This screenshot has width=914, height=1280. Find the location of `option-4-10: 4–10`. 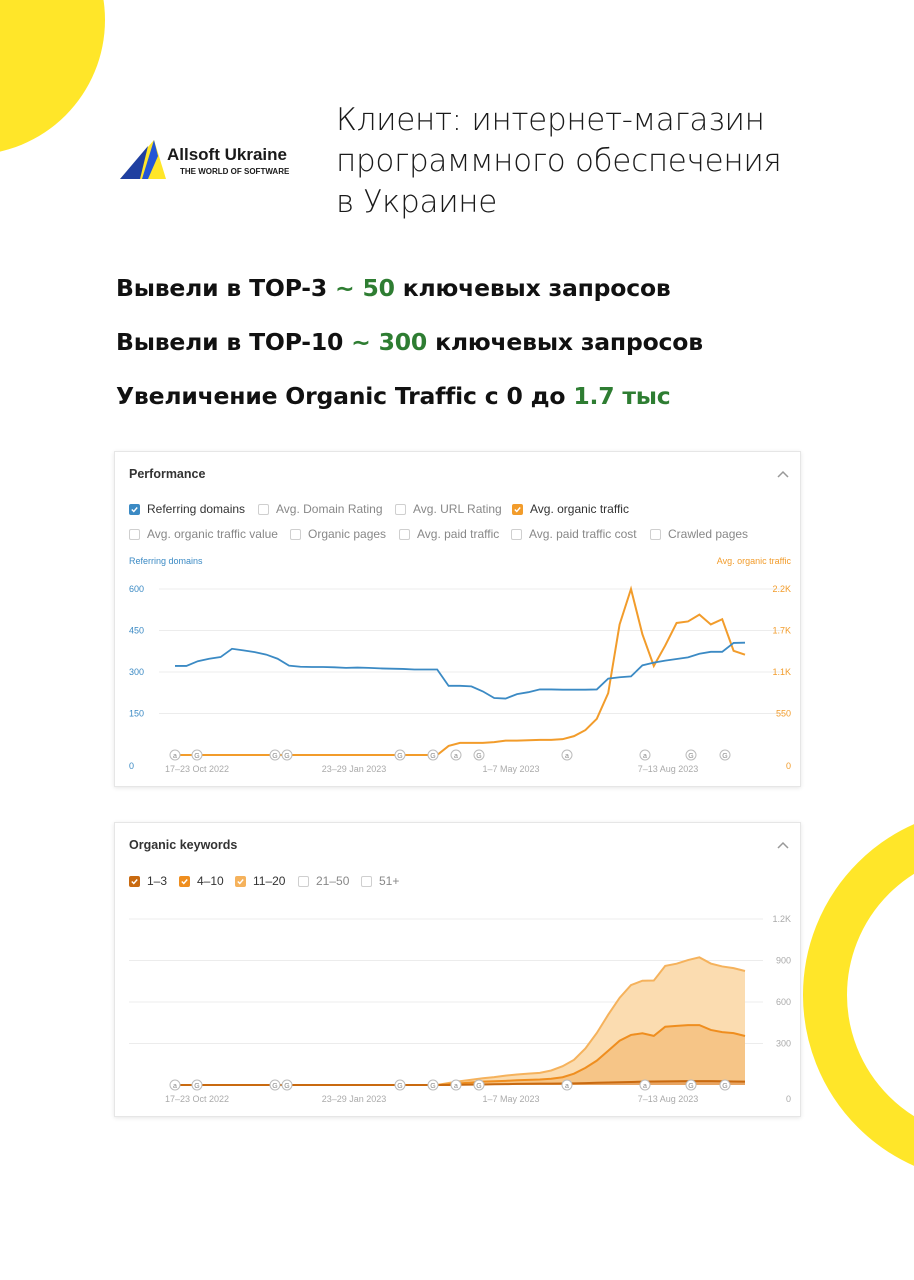

option-4-10: 4–10 is located at coordinates (201, 881).